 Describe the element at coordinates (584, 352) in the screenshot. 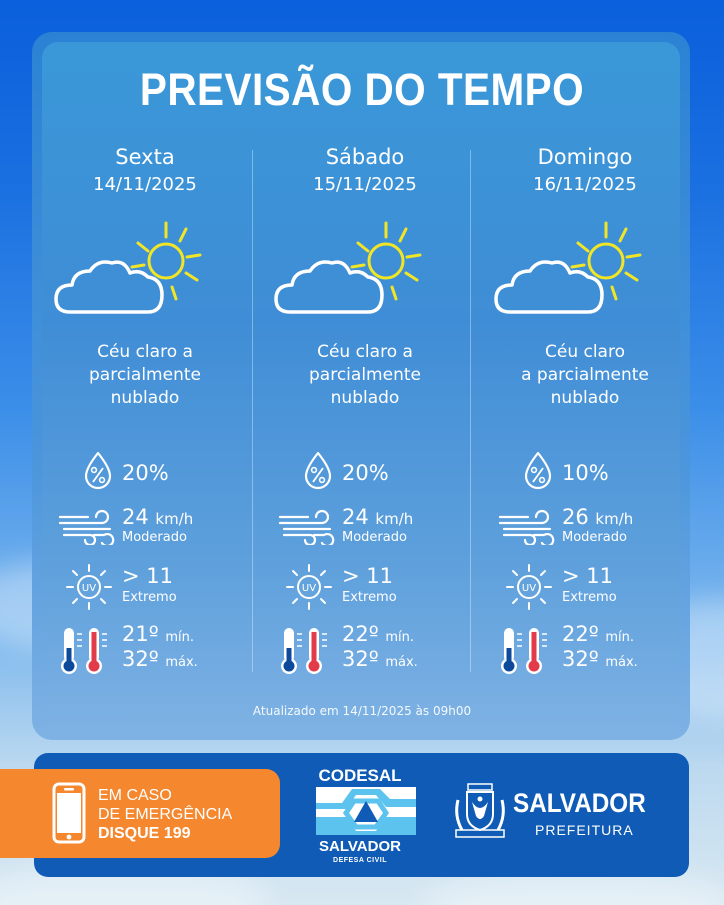

I see `condition-line: Céu claro` at that location.